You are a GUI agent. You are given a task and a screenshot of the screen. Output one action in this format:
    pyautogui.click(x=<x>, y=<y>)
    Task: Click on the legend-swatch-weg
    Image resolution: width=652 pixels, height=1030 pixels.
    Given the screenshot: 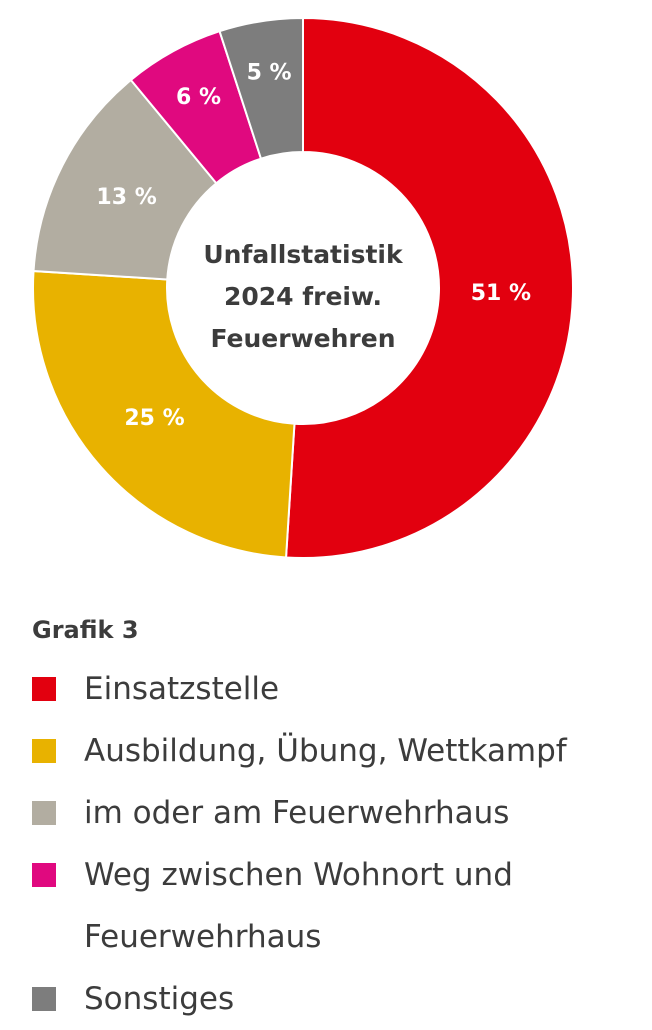 What is the action you would take?
    pyautogui.click(x=44, y=875)
    